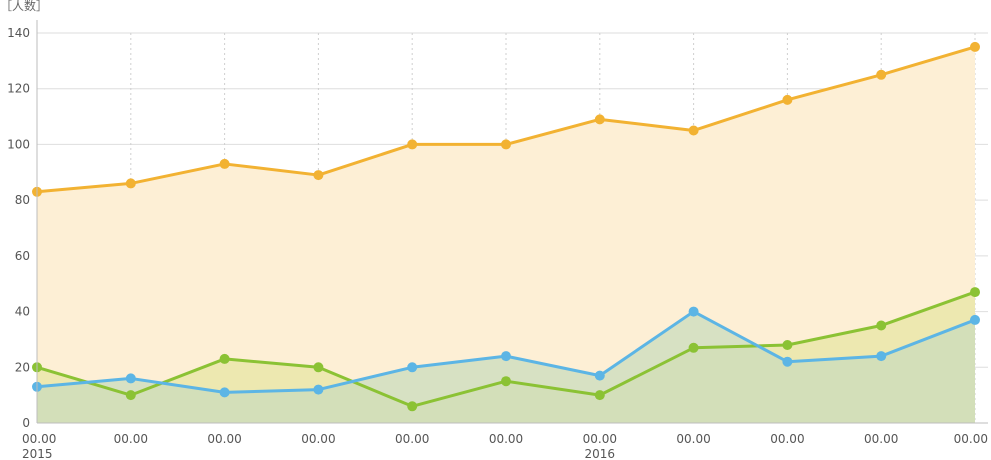  Describe the element at coordinates (787, 439) in the screenshot. I see `x-tick-label-8: 00.00` at that location.